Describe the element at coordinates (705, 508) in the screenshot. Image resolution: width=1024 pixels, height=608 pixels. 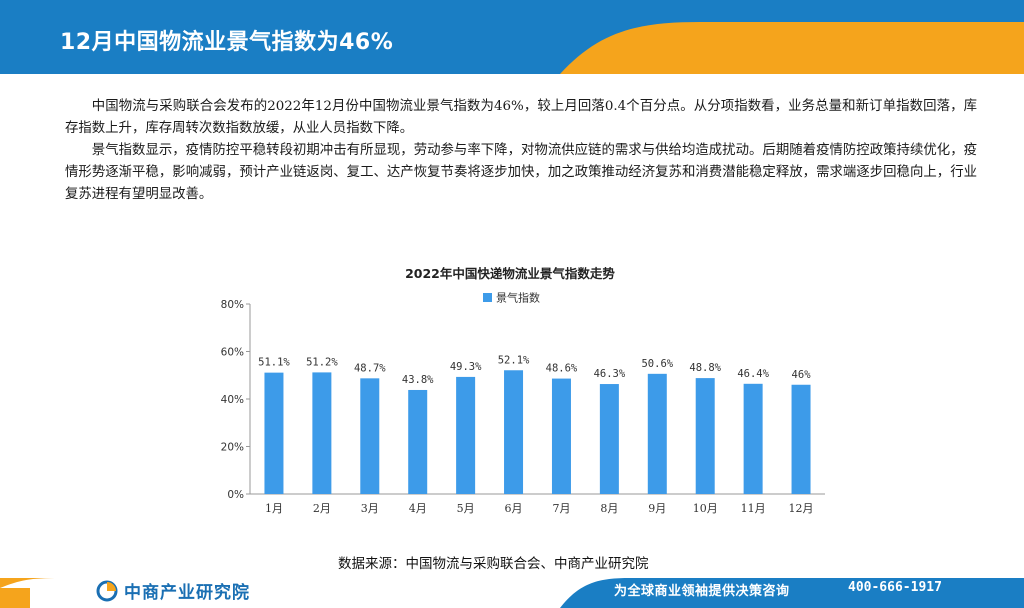
I see `x-tick-label: 10月` at that location.